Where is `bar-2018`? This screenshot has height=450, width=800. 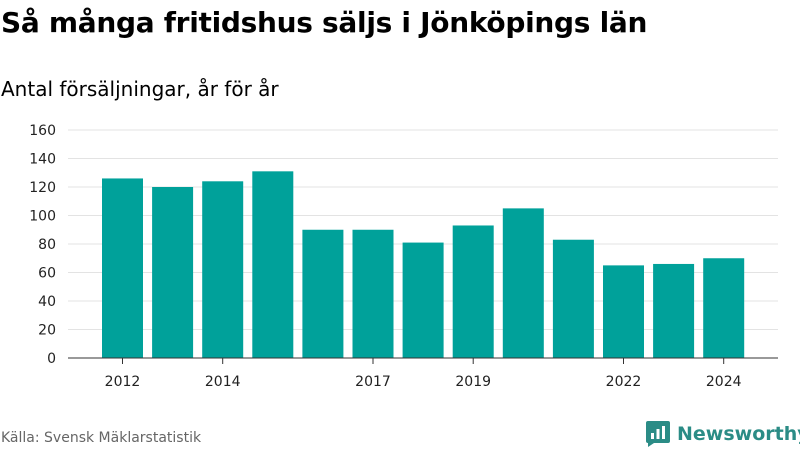 bar-2018 is located at coordinates (423, 300).